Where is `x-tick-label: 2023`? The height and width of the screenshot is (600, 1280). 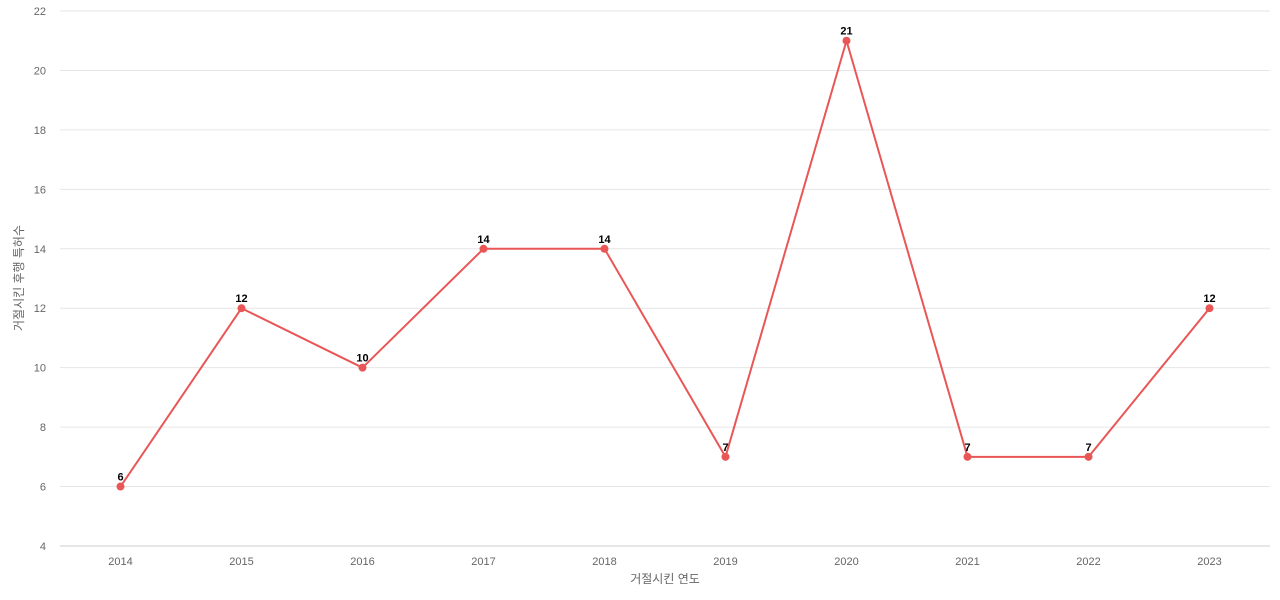
x-tick-label: 2023 is located at coordinates (1209, 562).